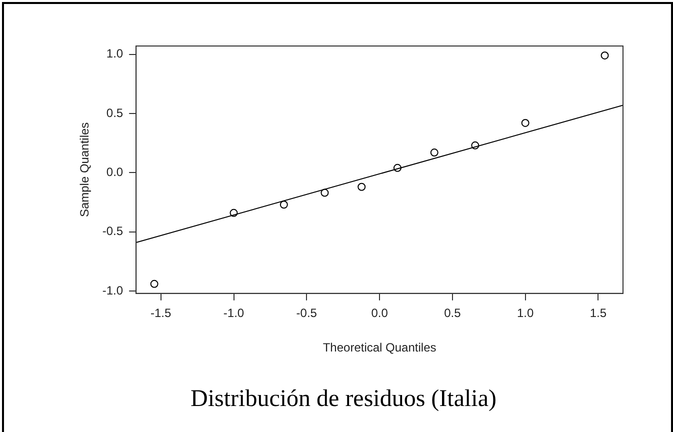 The image size is (673, 432). What do you see at coordinates (115, 171) in the screenshot?
I see `y-tick-label: 0.0` at bounding box center [115, 171].